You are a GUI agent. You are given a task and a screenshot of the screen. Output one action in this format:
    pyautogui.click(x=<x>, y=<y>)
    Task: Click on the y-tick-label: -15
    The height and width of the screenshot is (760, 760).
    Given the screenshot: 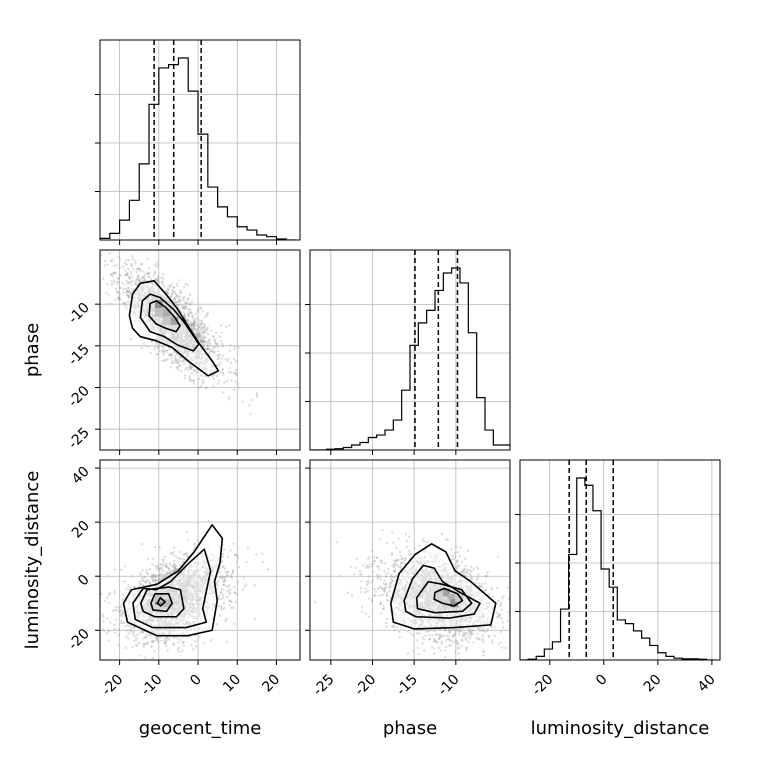 What is the action you would take?
    pyautogui.click(x=78, y=354)
    